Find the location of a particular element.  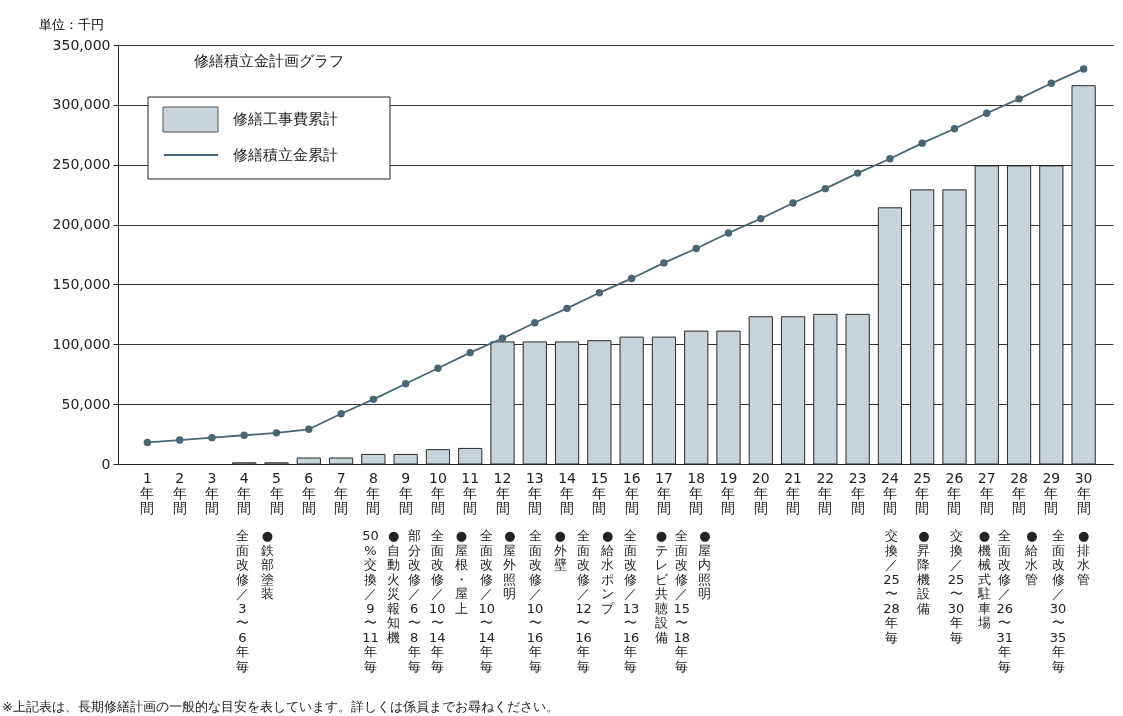

y-tick-label: 350,000 is located at coordinates (81, 44).